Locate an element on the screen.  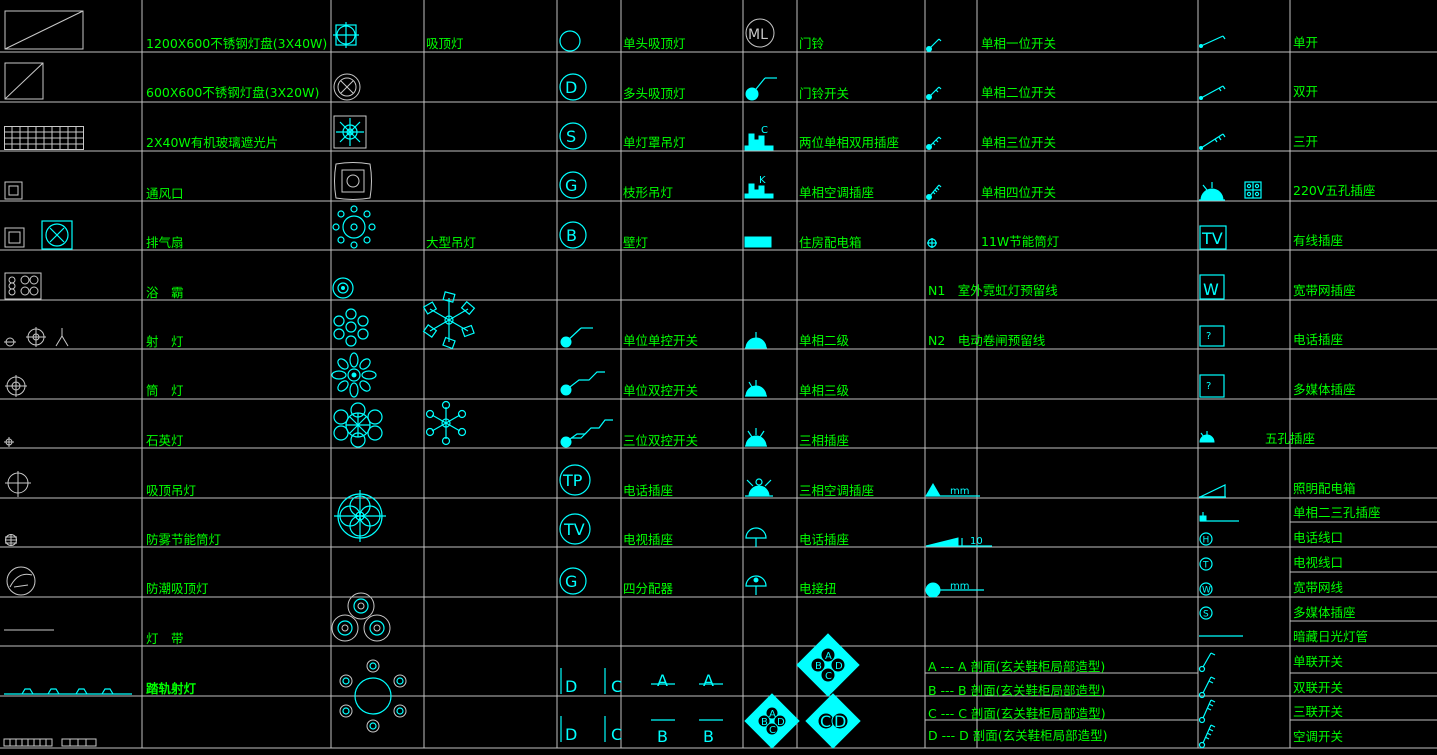
label-five-hole-outlet-2: 五孔插座 is located at coordinates (1290, 438).